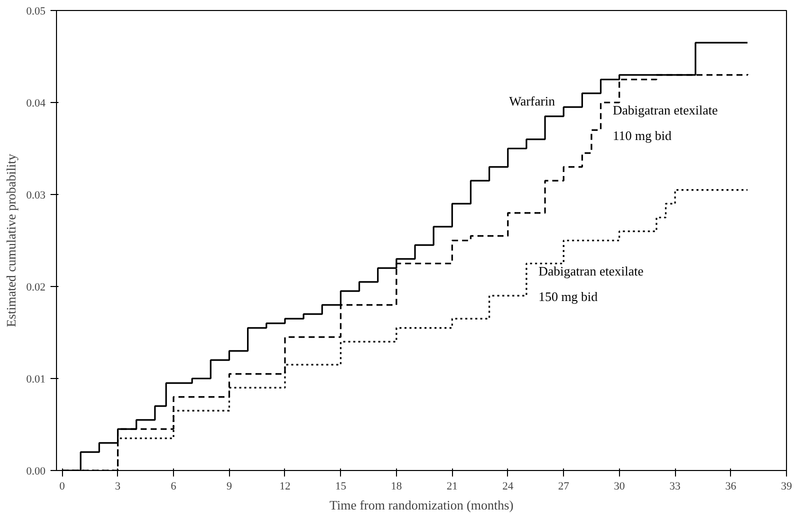 The height and width of the screenshot is (515, 794). I want to click on y-axis-title: Estimated cumulative probability, so click(10, 240).